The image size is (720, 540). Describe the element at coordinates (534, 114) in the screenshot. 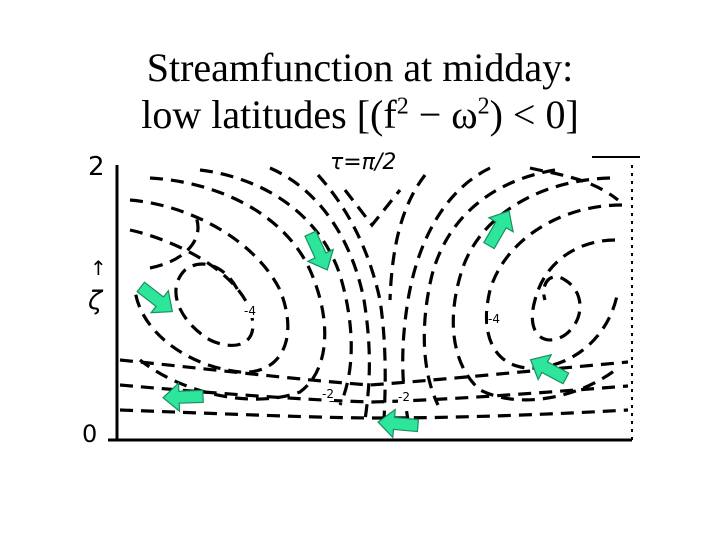

I see `title-line-2-post: ) < 0]` at that location.